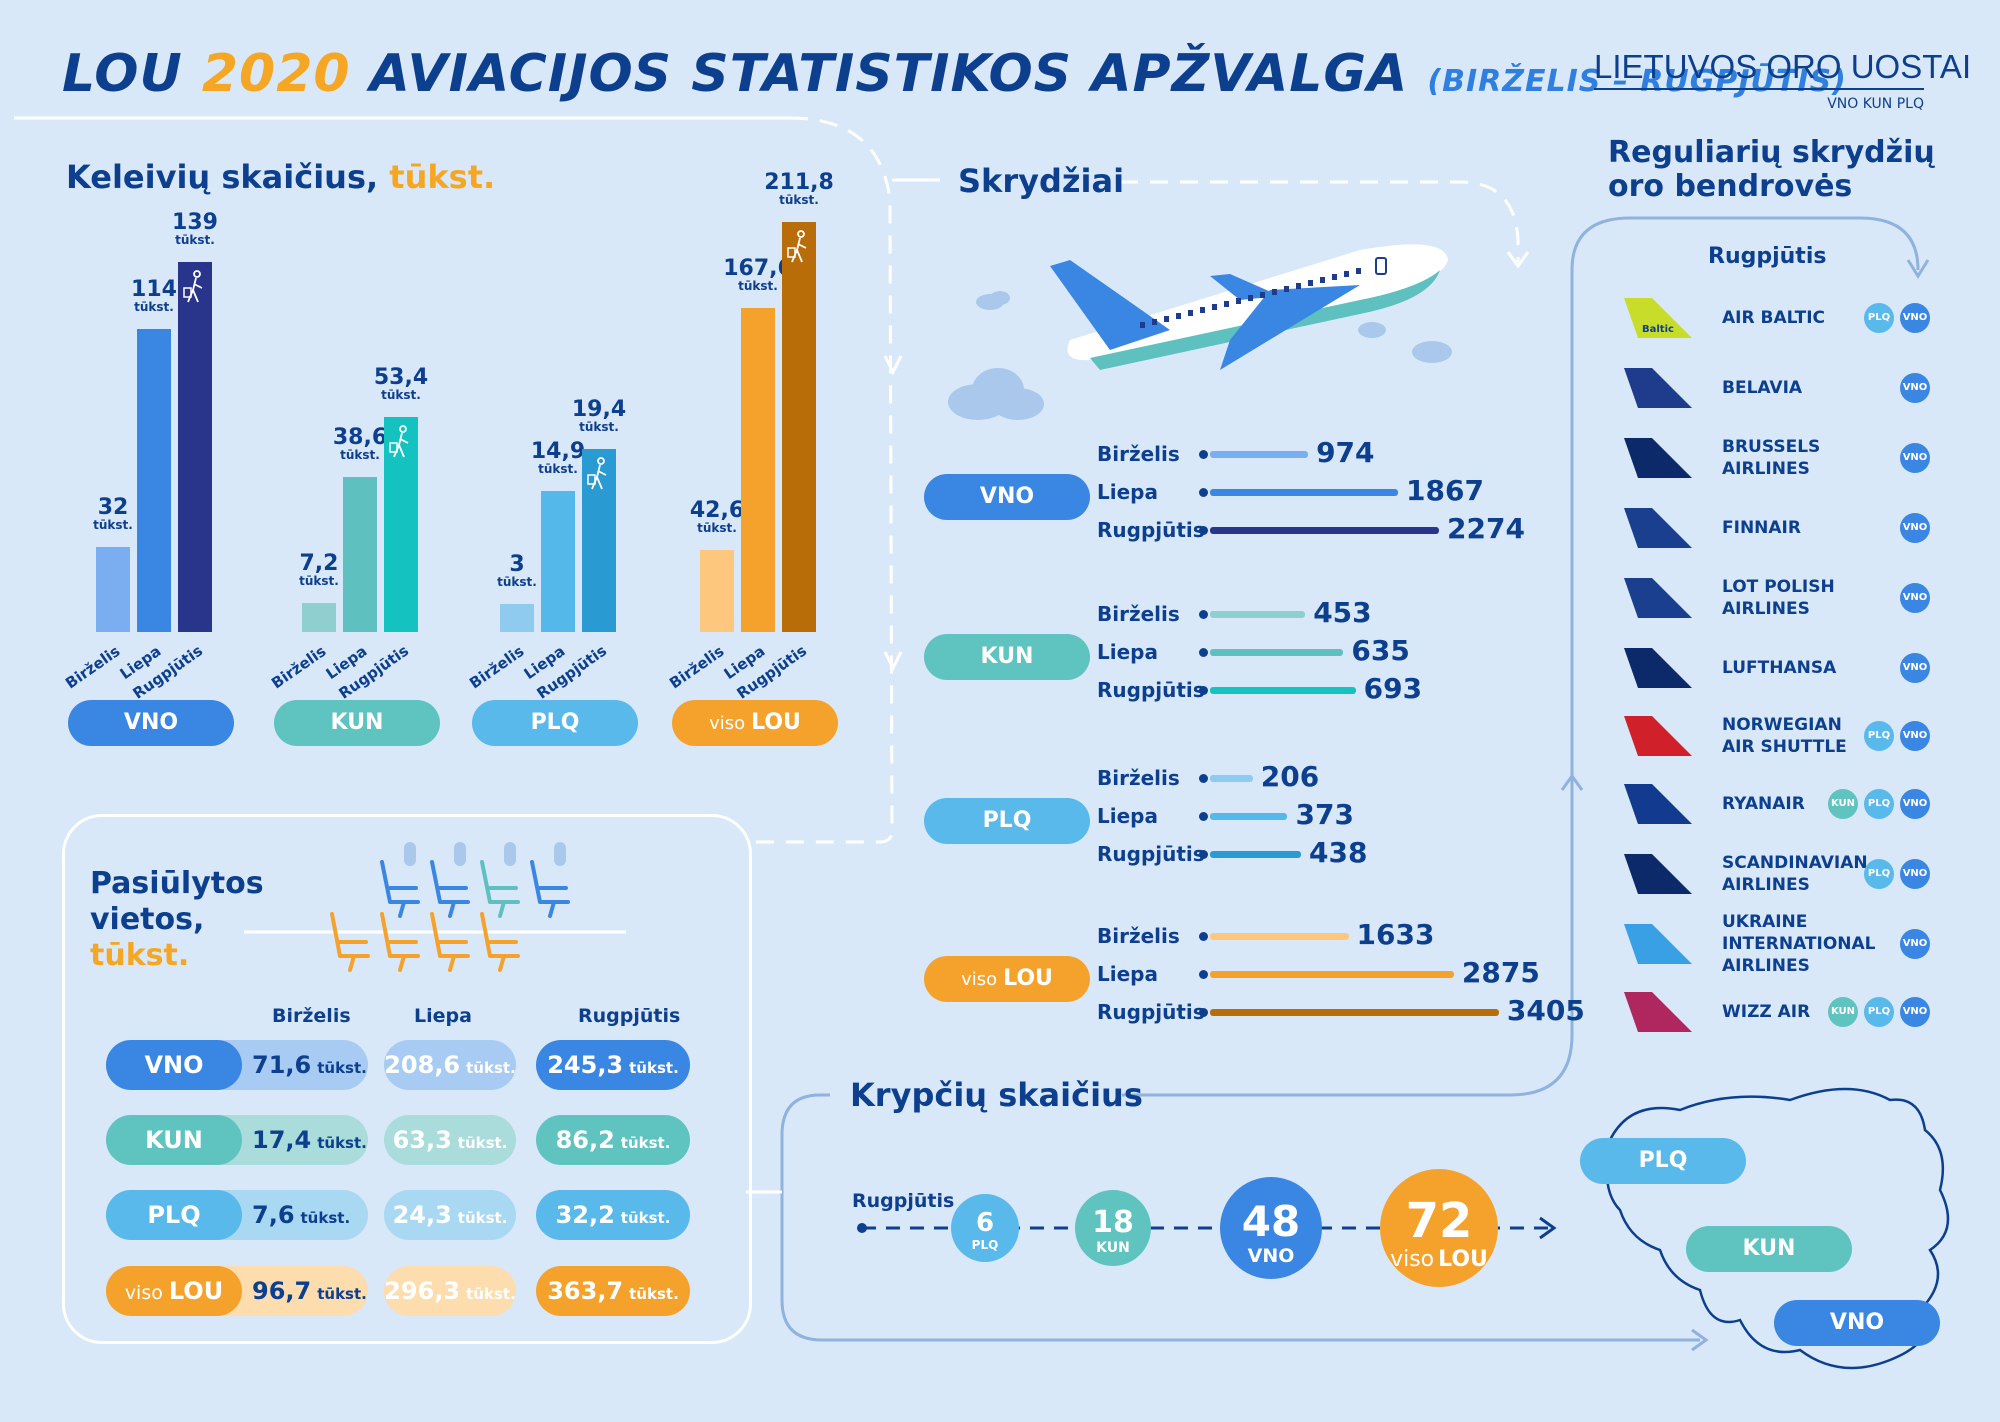  I want to click on passenger-value-label: 114 tūkst., so click(154, 295).